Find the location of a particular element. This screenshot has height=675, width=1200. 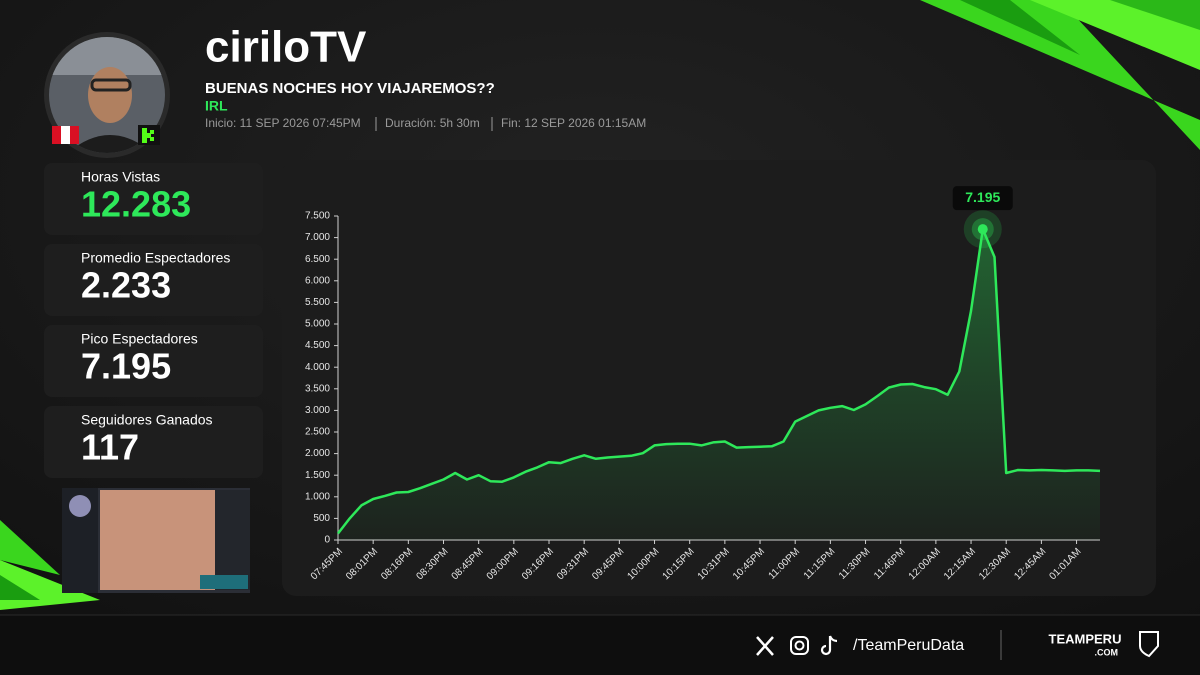

stat-value: 12.283 is located at coordinates (136, 204).